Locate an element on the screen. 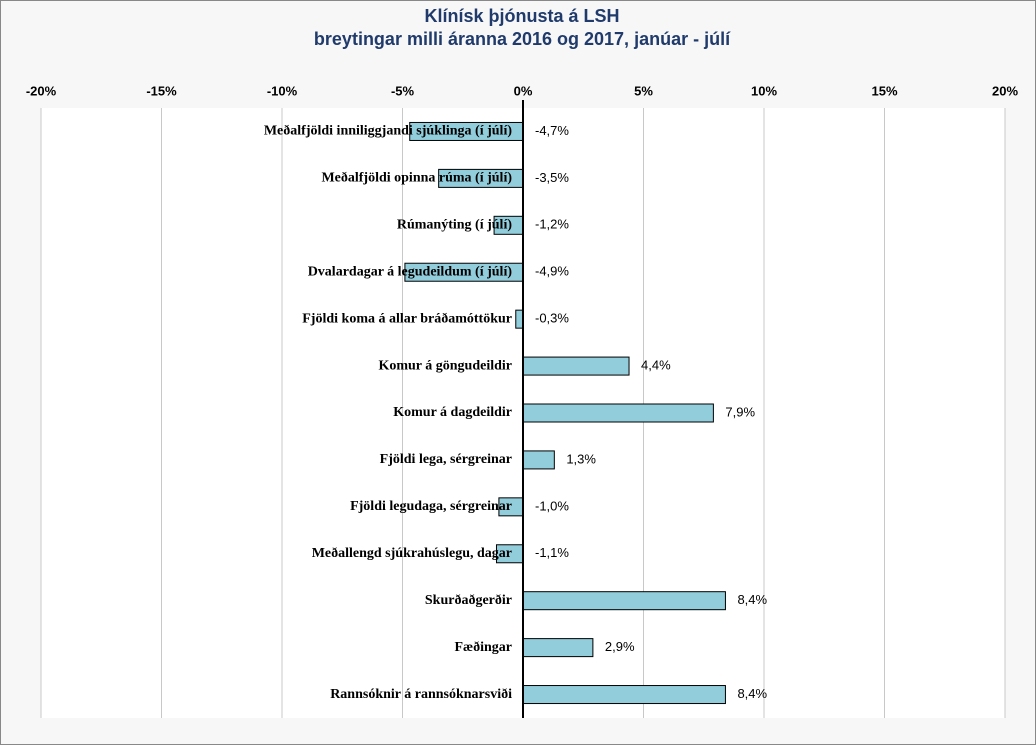 This screenshot has width=1036, height=745. category-label: Fjöldi lega, sérgreinar is located at coordinates (446, 459).